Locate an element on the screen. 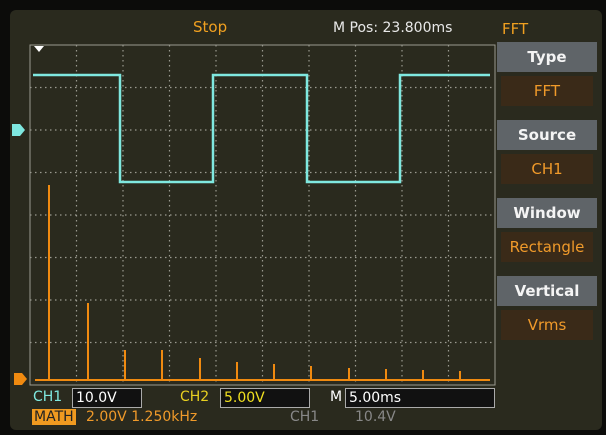 The width and height of the screenshot is (606, 435). run-status: Stop is located at coordinates (210, 27).